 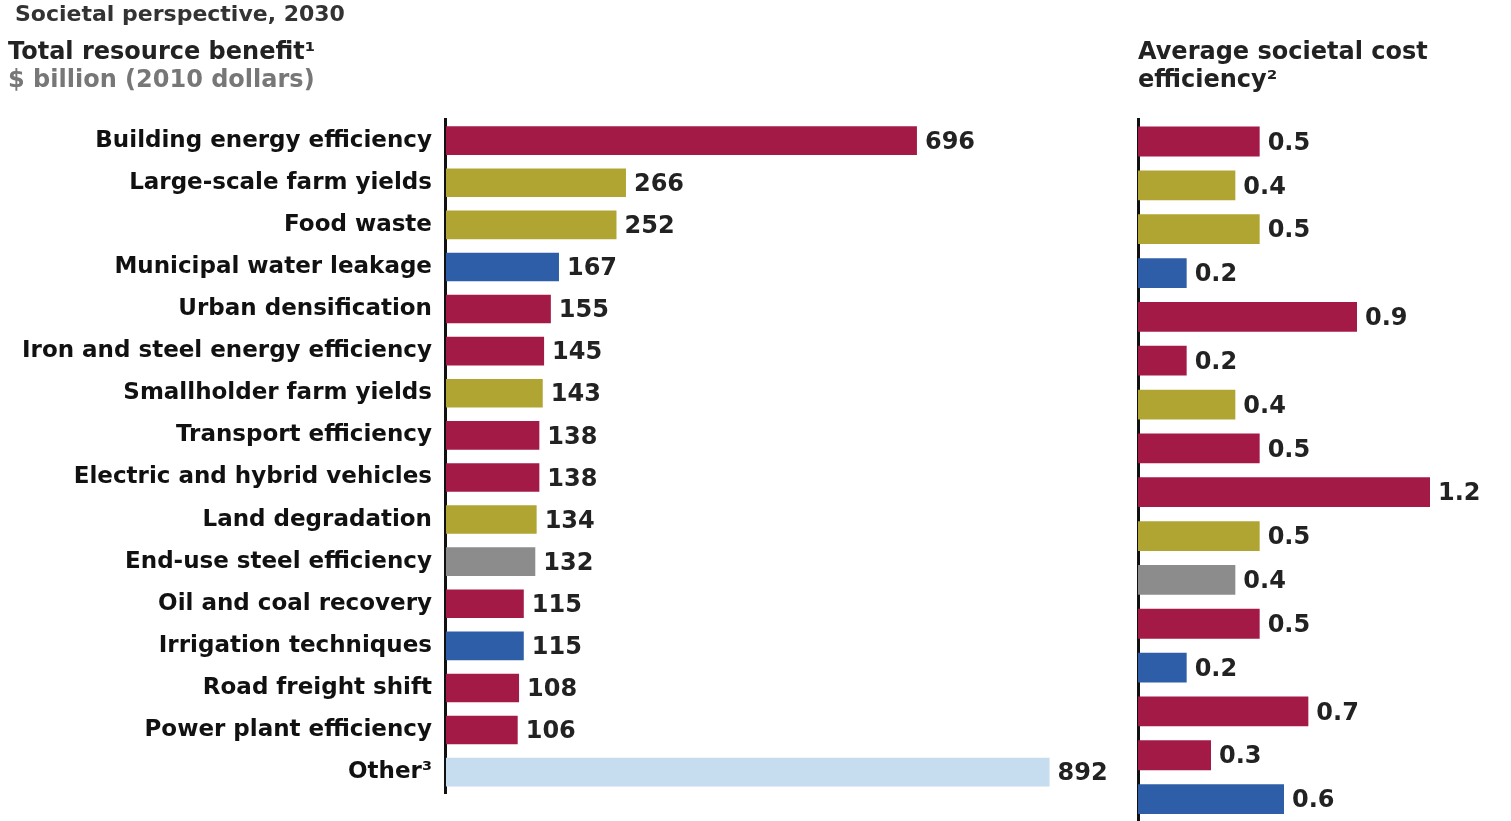 I want to click on y-tick-label: Iron and steel energy efficiency, so click(x=227, y=349).